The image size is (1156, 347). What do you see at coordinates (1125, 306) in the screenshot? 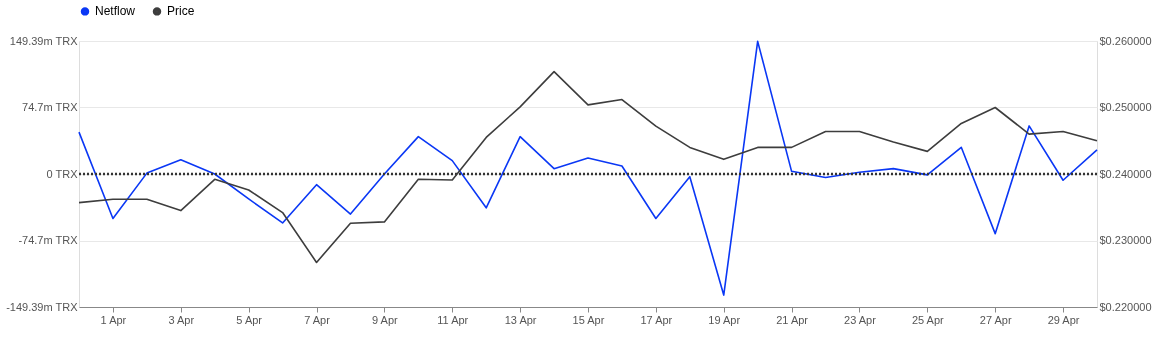
I see `y2-tick-label: $0.220000` at bounding box center [1125, 306].